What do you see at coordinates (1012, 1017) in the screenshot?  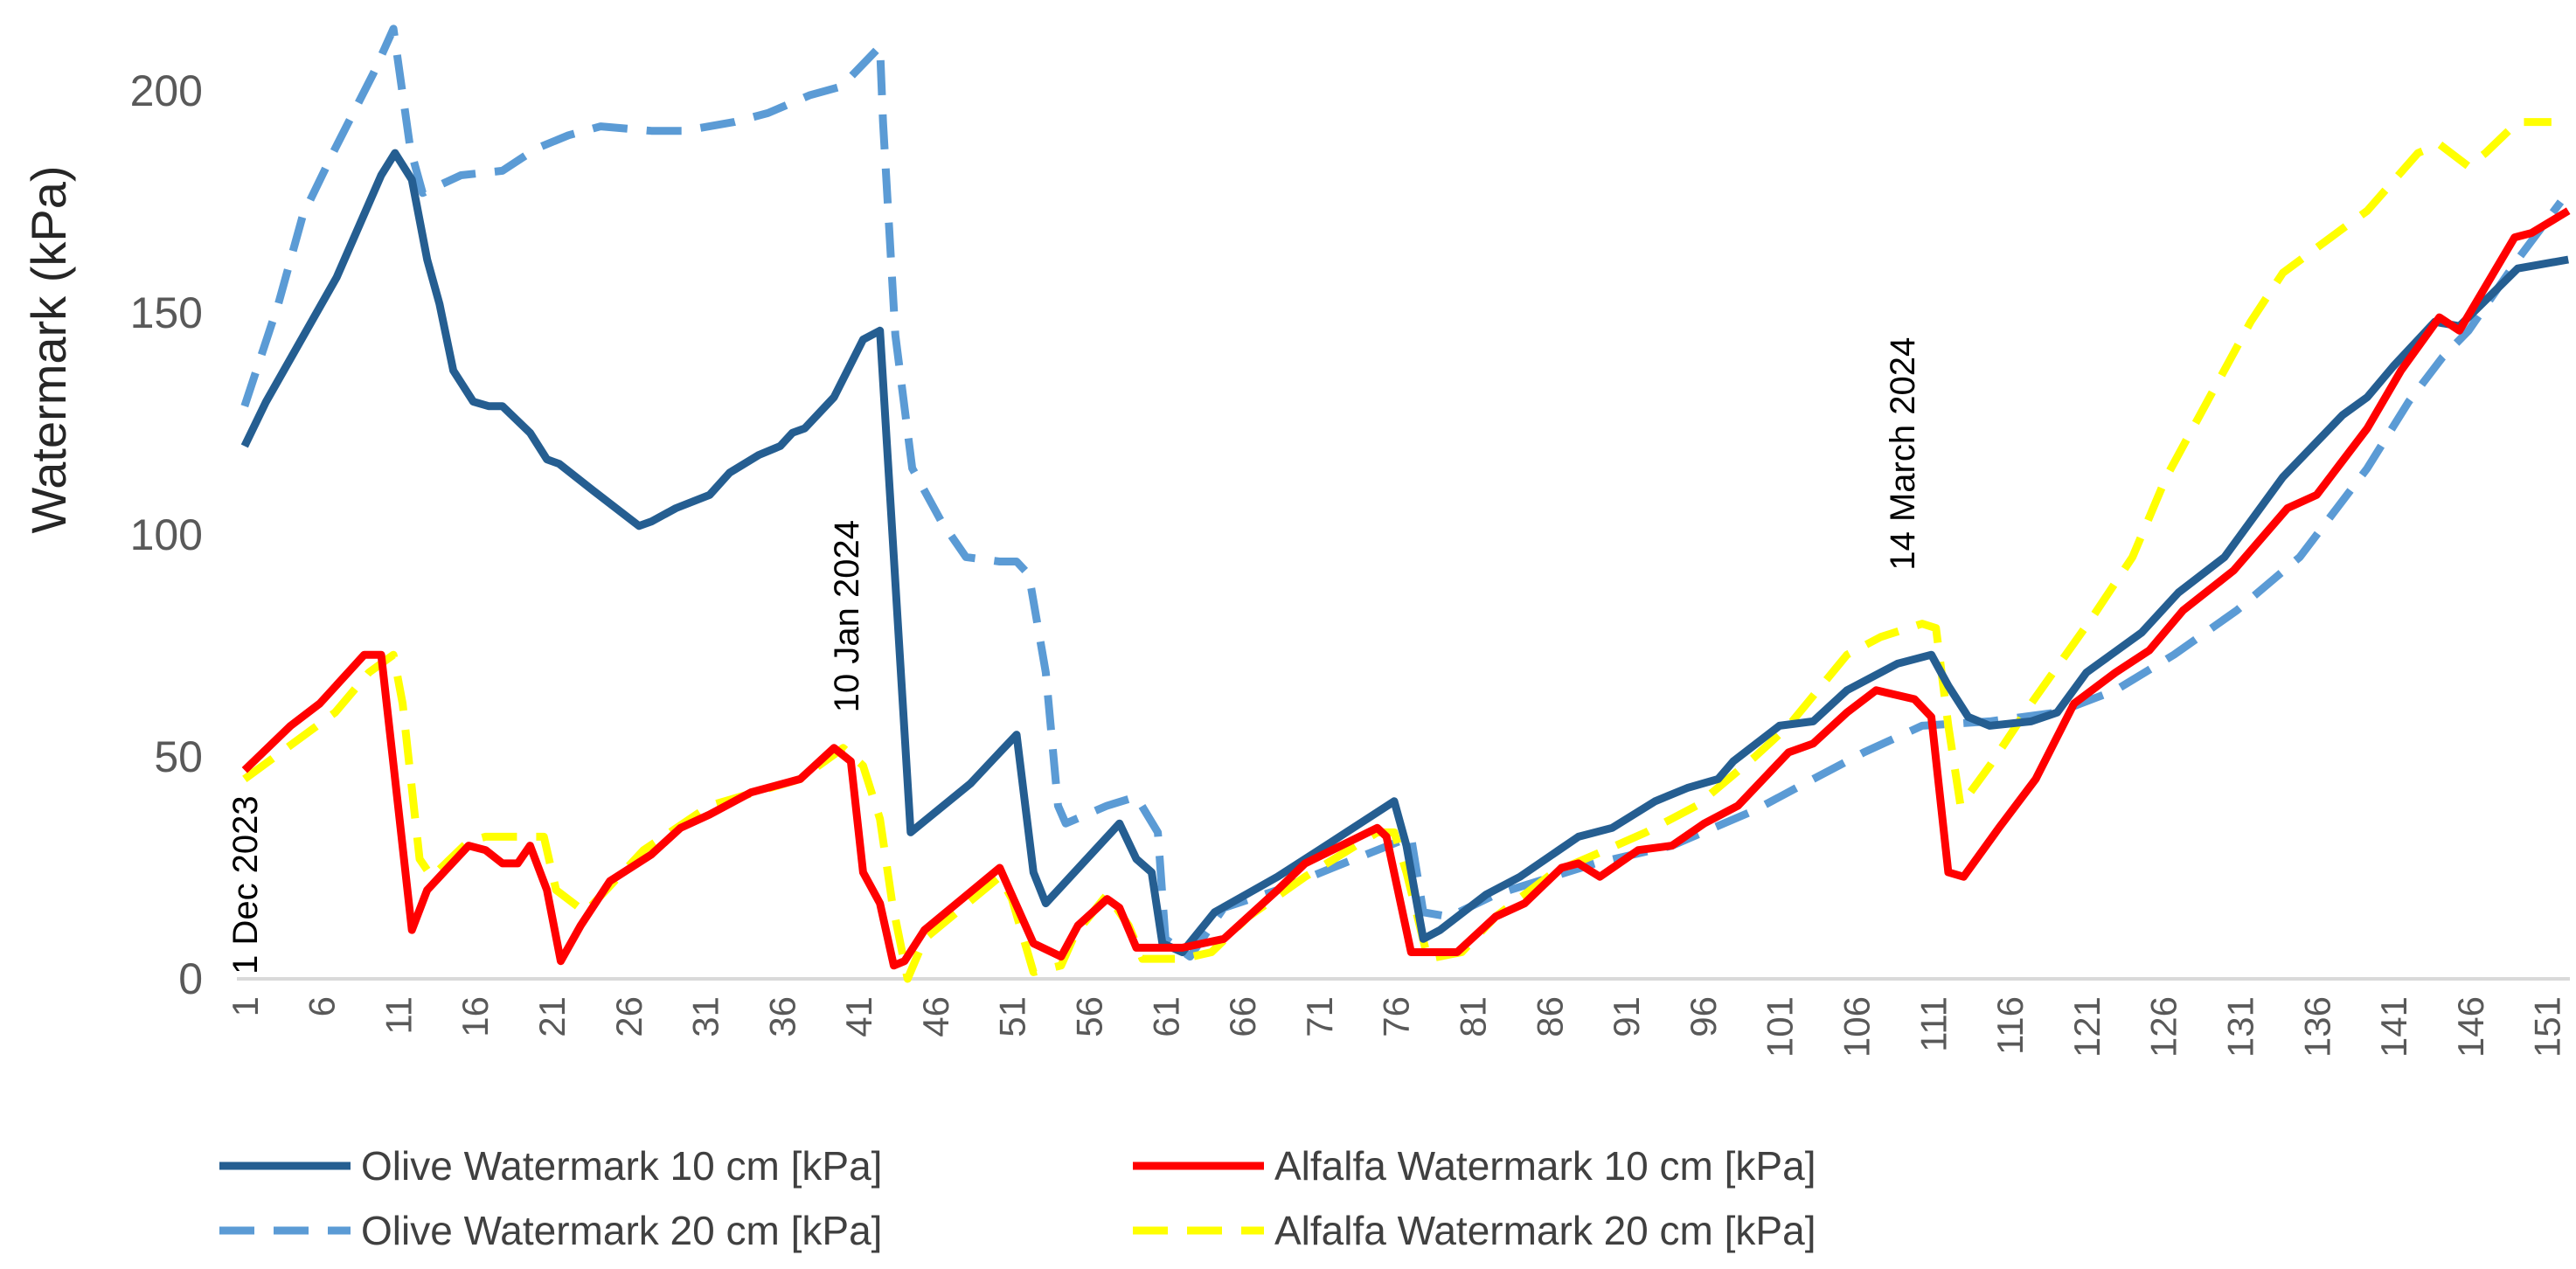 I see `x-tick-label: 51` at bounding box center [1012, 1017].